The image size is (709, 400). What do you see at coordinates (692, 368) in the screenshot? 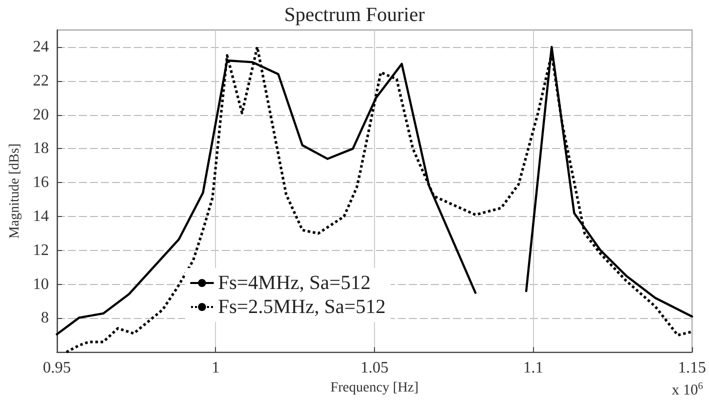
I see `x-tick-label: 1.15` at bounding box center [692, 368].